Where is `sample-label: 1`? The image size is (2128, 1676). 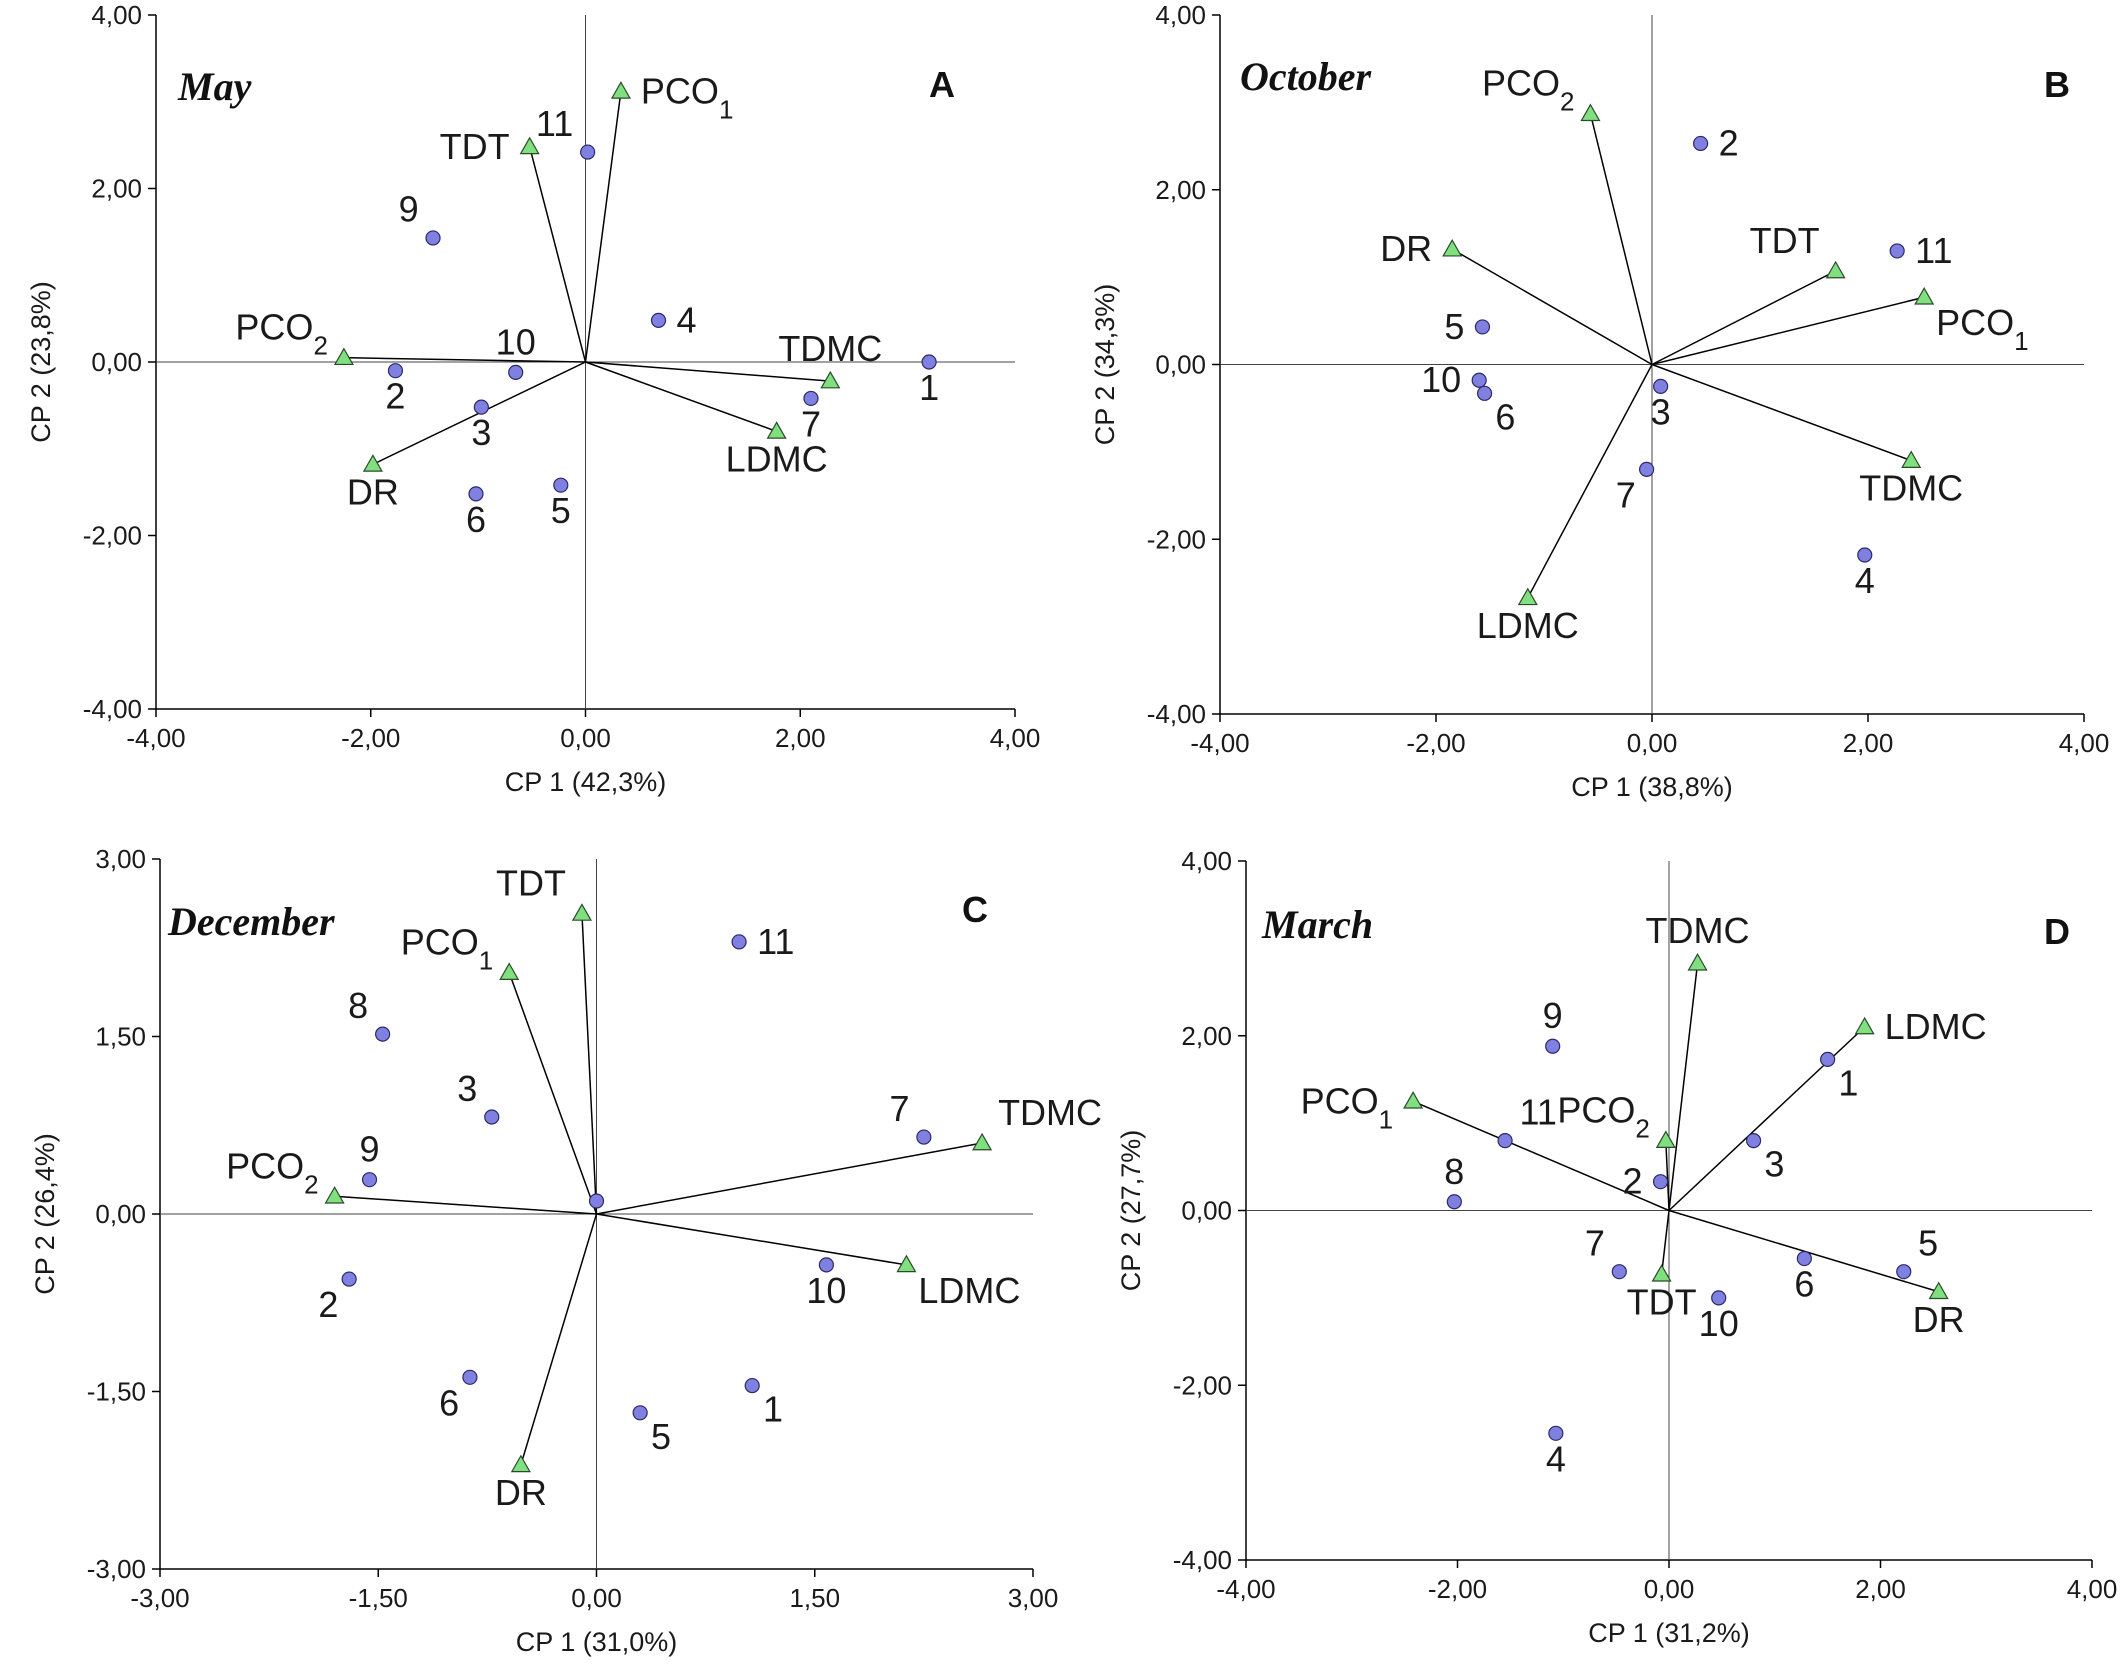 sample-label: 1 is located at coordinates (929, 387).